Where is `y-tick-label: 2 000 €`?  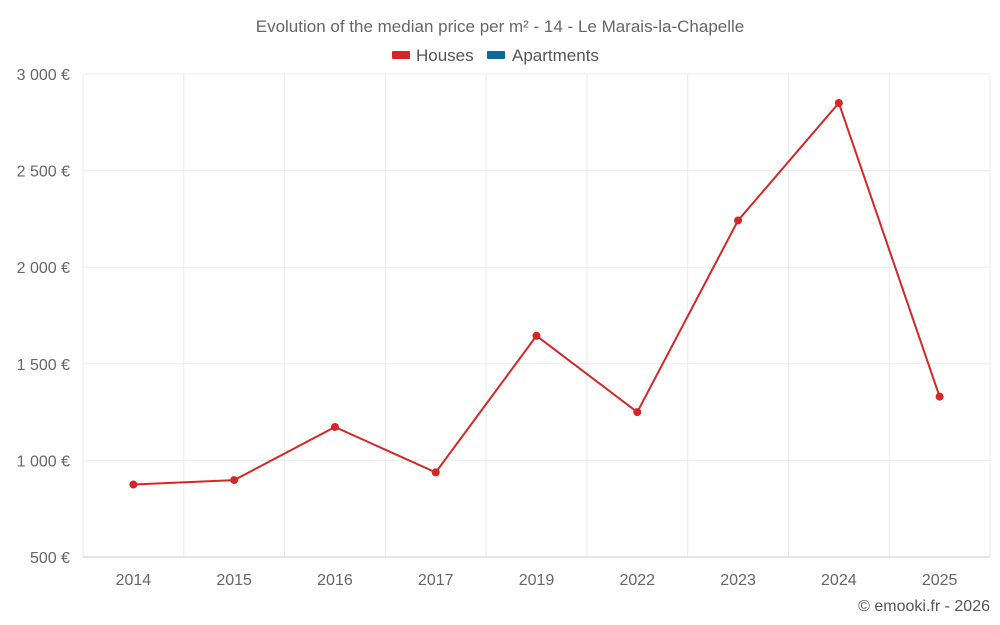 y-tick-label: 2 000 € is located at coordinates (43, 268).